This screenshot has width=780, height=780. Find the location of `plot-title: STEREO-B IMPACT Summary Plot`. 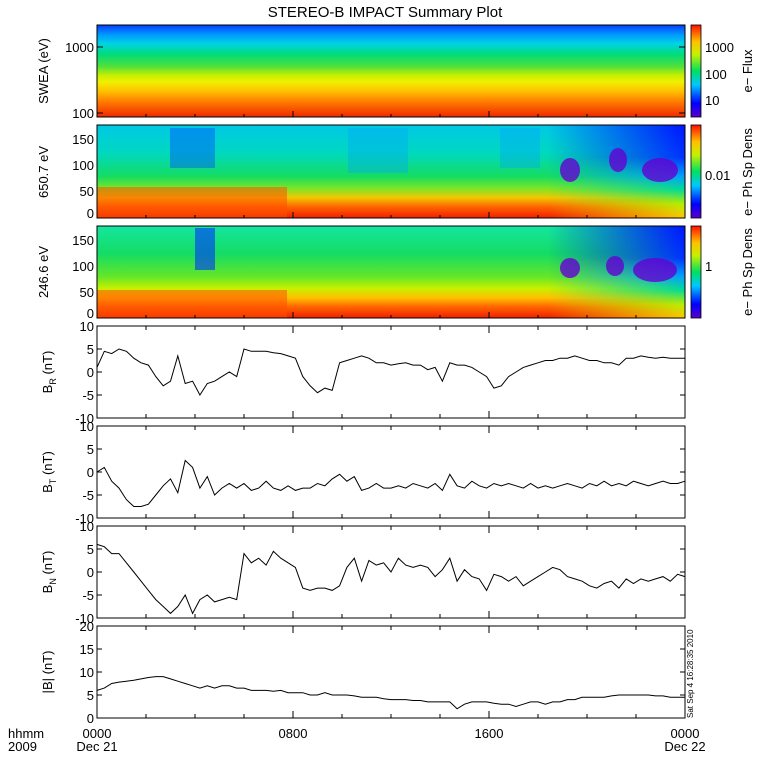

plot-title: STEREO-B IMPACT Summary Plot is located at coordinates (385, 12).